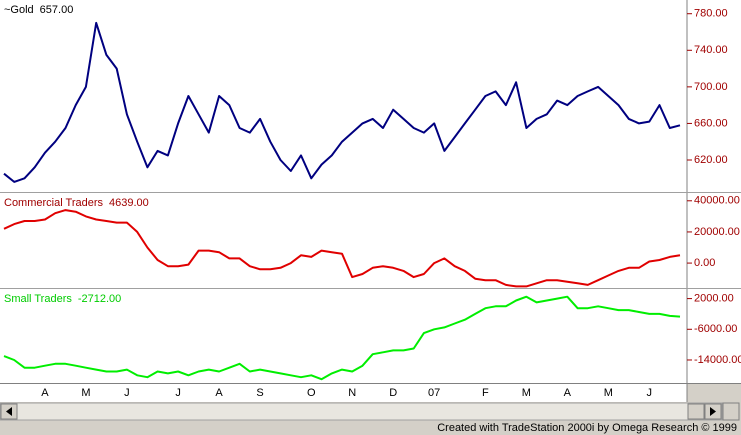 The height and width of the screenshot is (435, 741). Describe the element at coordinates (38, 10) in the screenshot. I see `pane-title: ~Gold 657.00` at that location.